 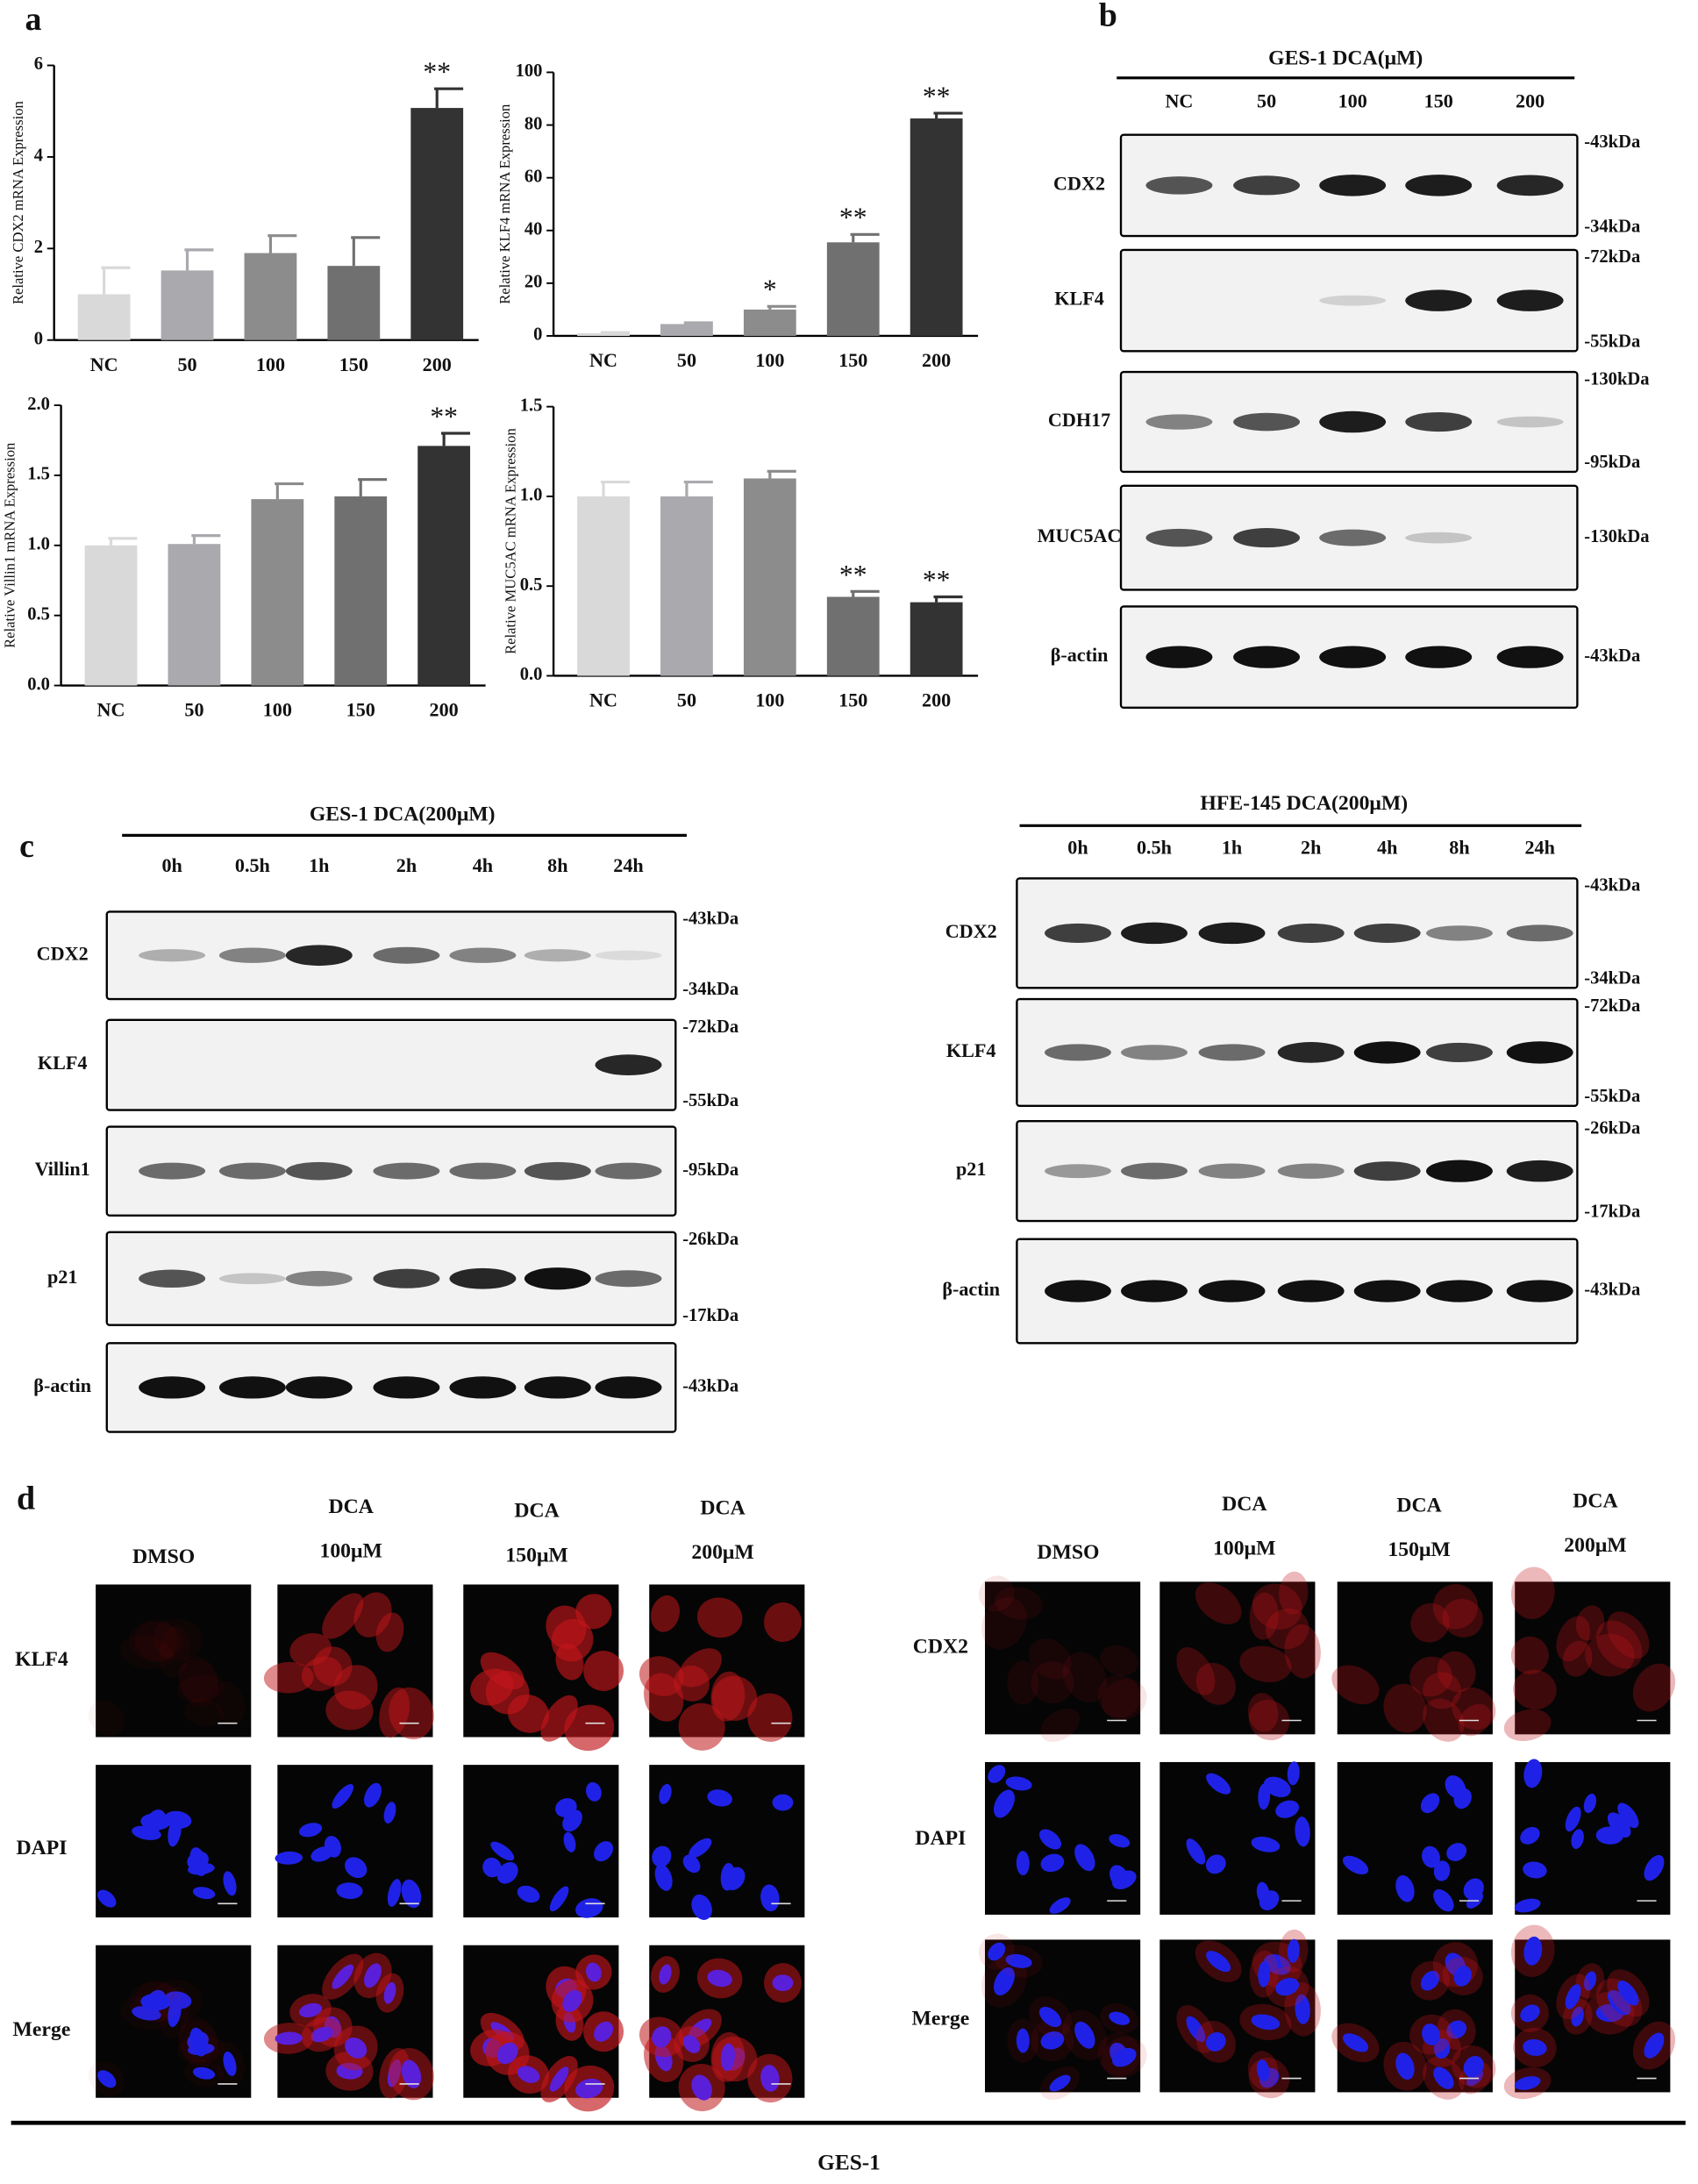 What do you see at coordinates (710, 1239) in the screenshot?
I see `size-marker: -26kDa` at bounding box center [710, 1239].